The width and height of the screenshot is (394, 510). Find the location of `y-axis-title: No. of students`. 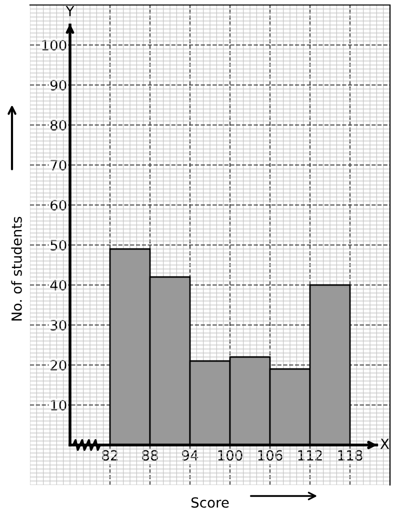

y-axis-title: No. of students is located at coordinates (16, 268).